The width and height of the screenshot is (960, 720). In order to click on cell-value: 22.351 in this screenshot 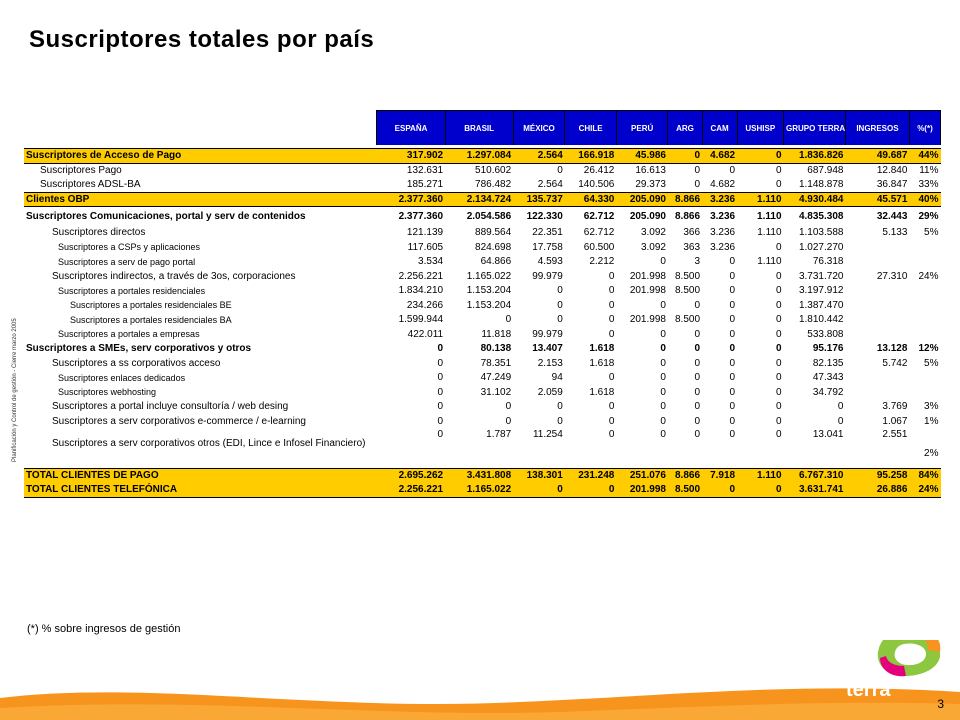, I will do `click(547, 233)`.